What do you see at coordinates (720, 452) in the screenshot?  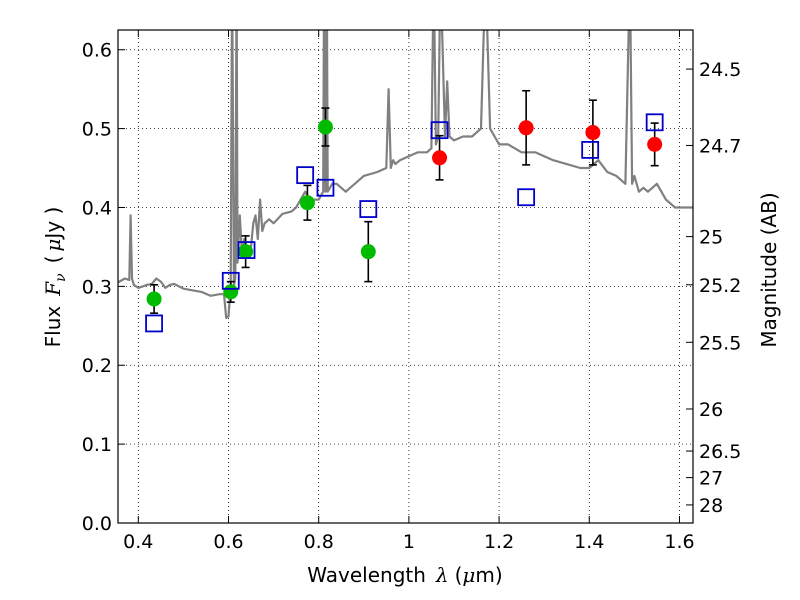 I see `magnitude-tick-label: 26.5` at bounding box center [720, 452].